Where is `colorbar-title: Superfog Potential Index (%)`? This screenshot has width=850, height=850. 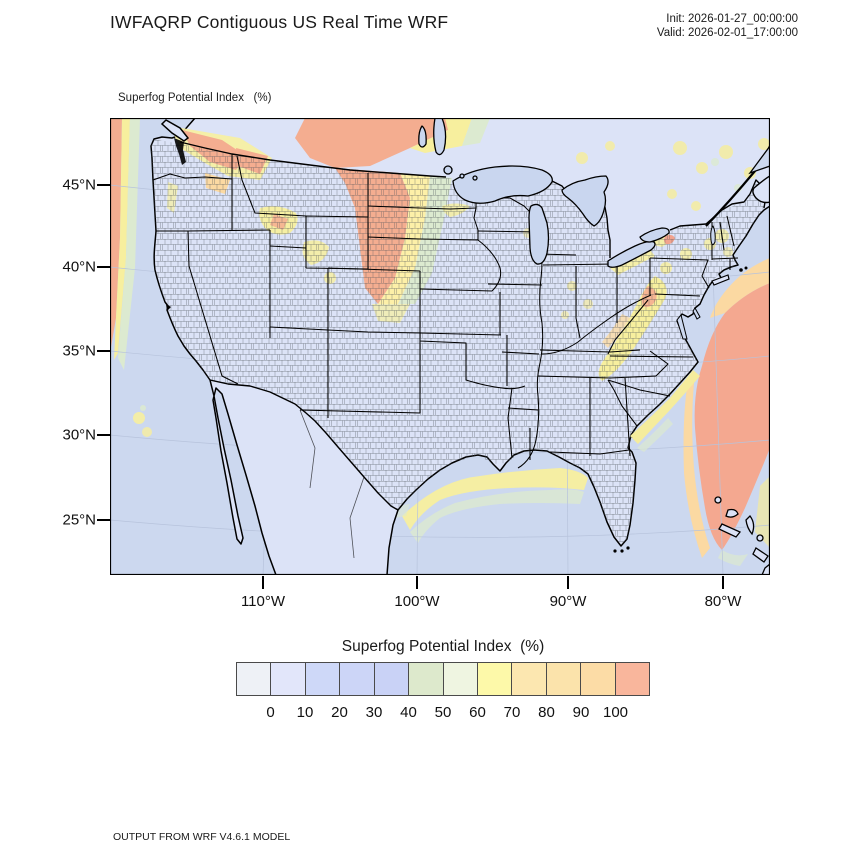 colorbar-title: Superfog Potential Index (%) is located at coordinates (443, 646).